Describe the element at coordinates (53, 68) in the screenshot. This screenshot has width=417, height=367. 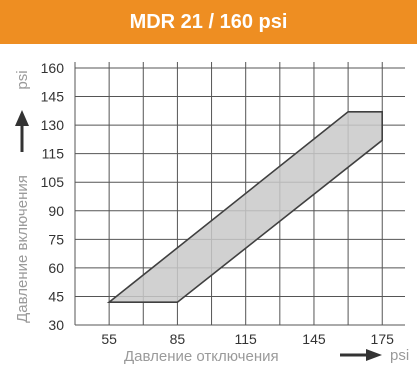
I see `y-tick-label: 160` at that location.